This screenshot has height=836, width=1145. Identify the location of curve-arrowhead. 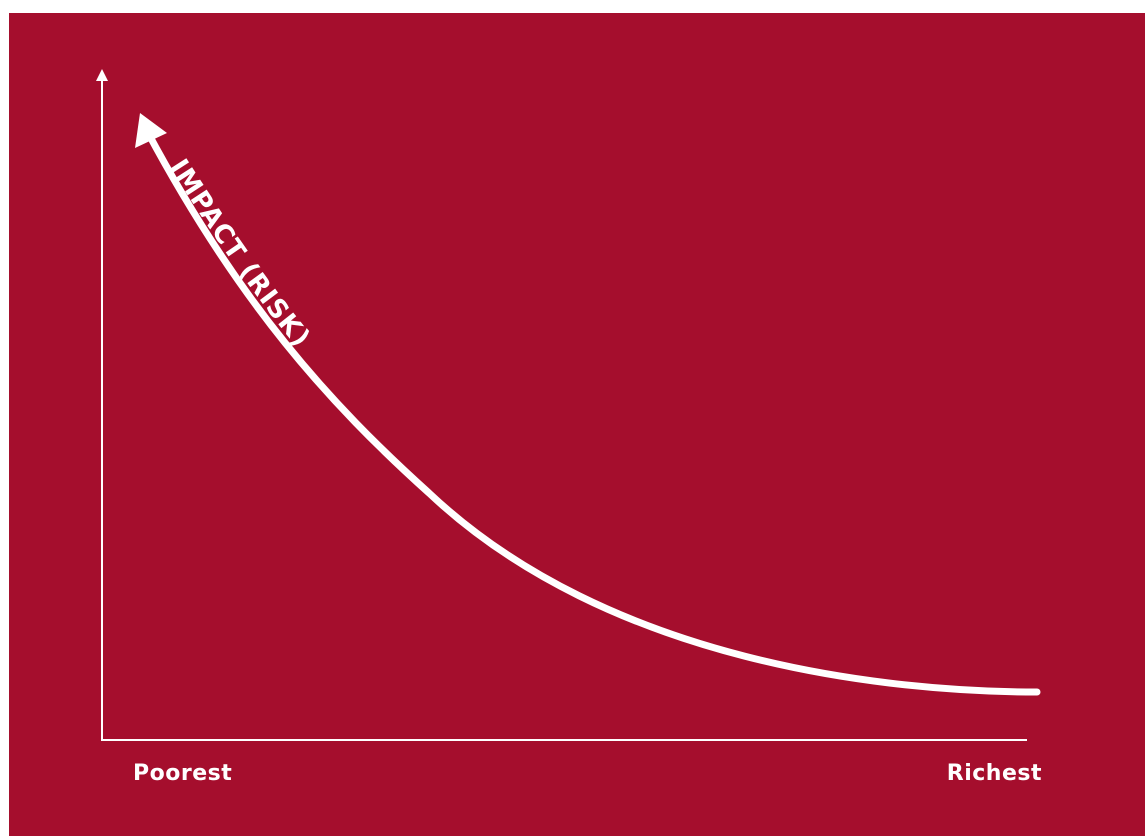
(151, 130).